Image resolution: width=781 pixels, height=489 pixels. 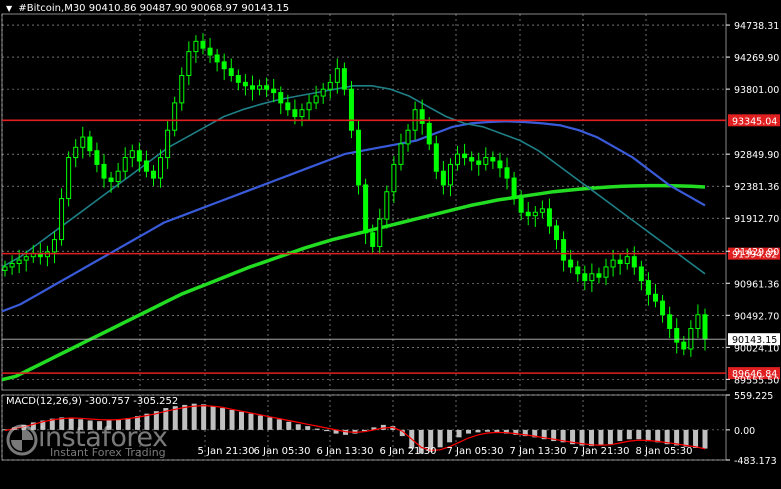 What do you see at coordinates (9, 8) in the screenshot?
I see `dropdown-arrow-icon: ▼` at bounding box center [9, 8].